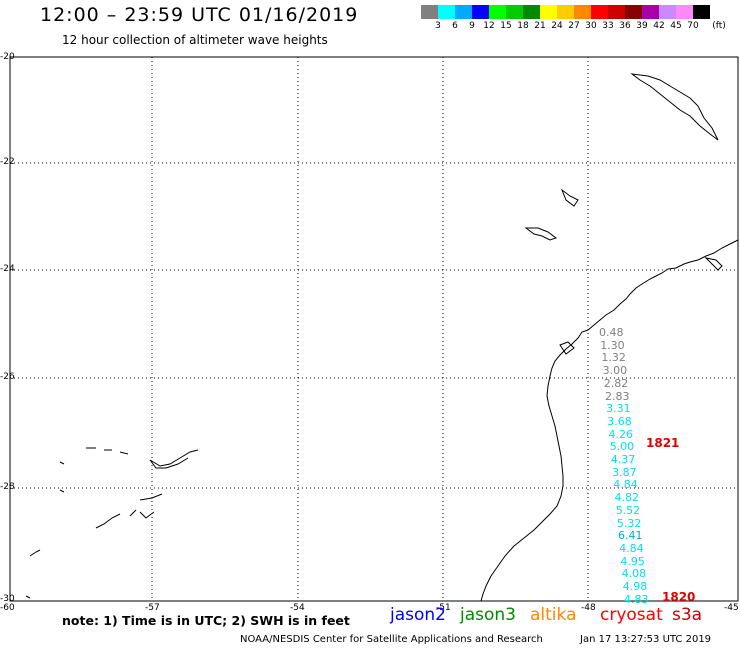  I want to click on coastline-bay, so click(567, 348).